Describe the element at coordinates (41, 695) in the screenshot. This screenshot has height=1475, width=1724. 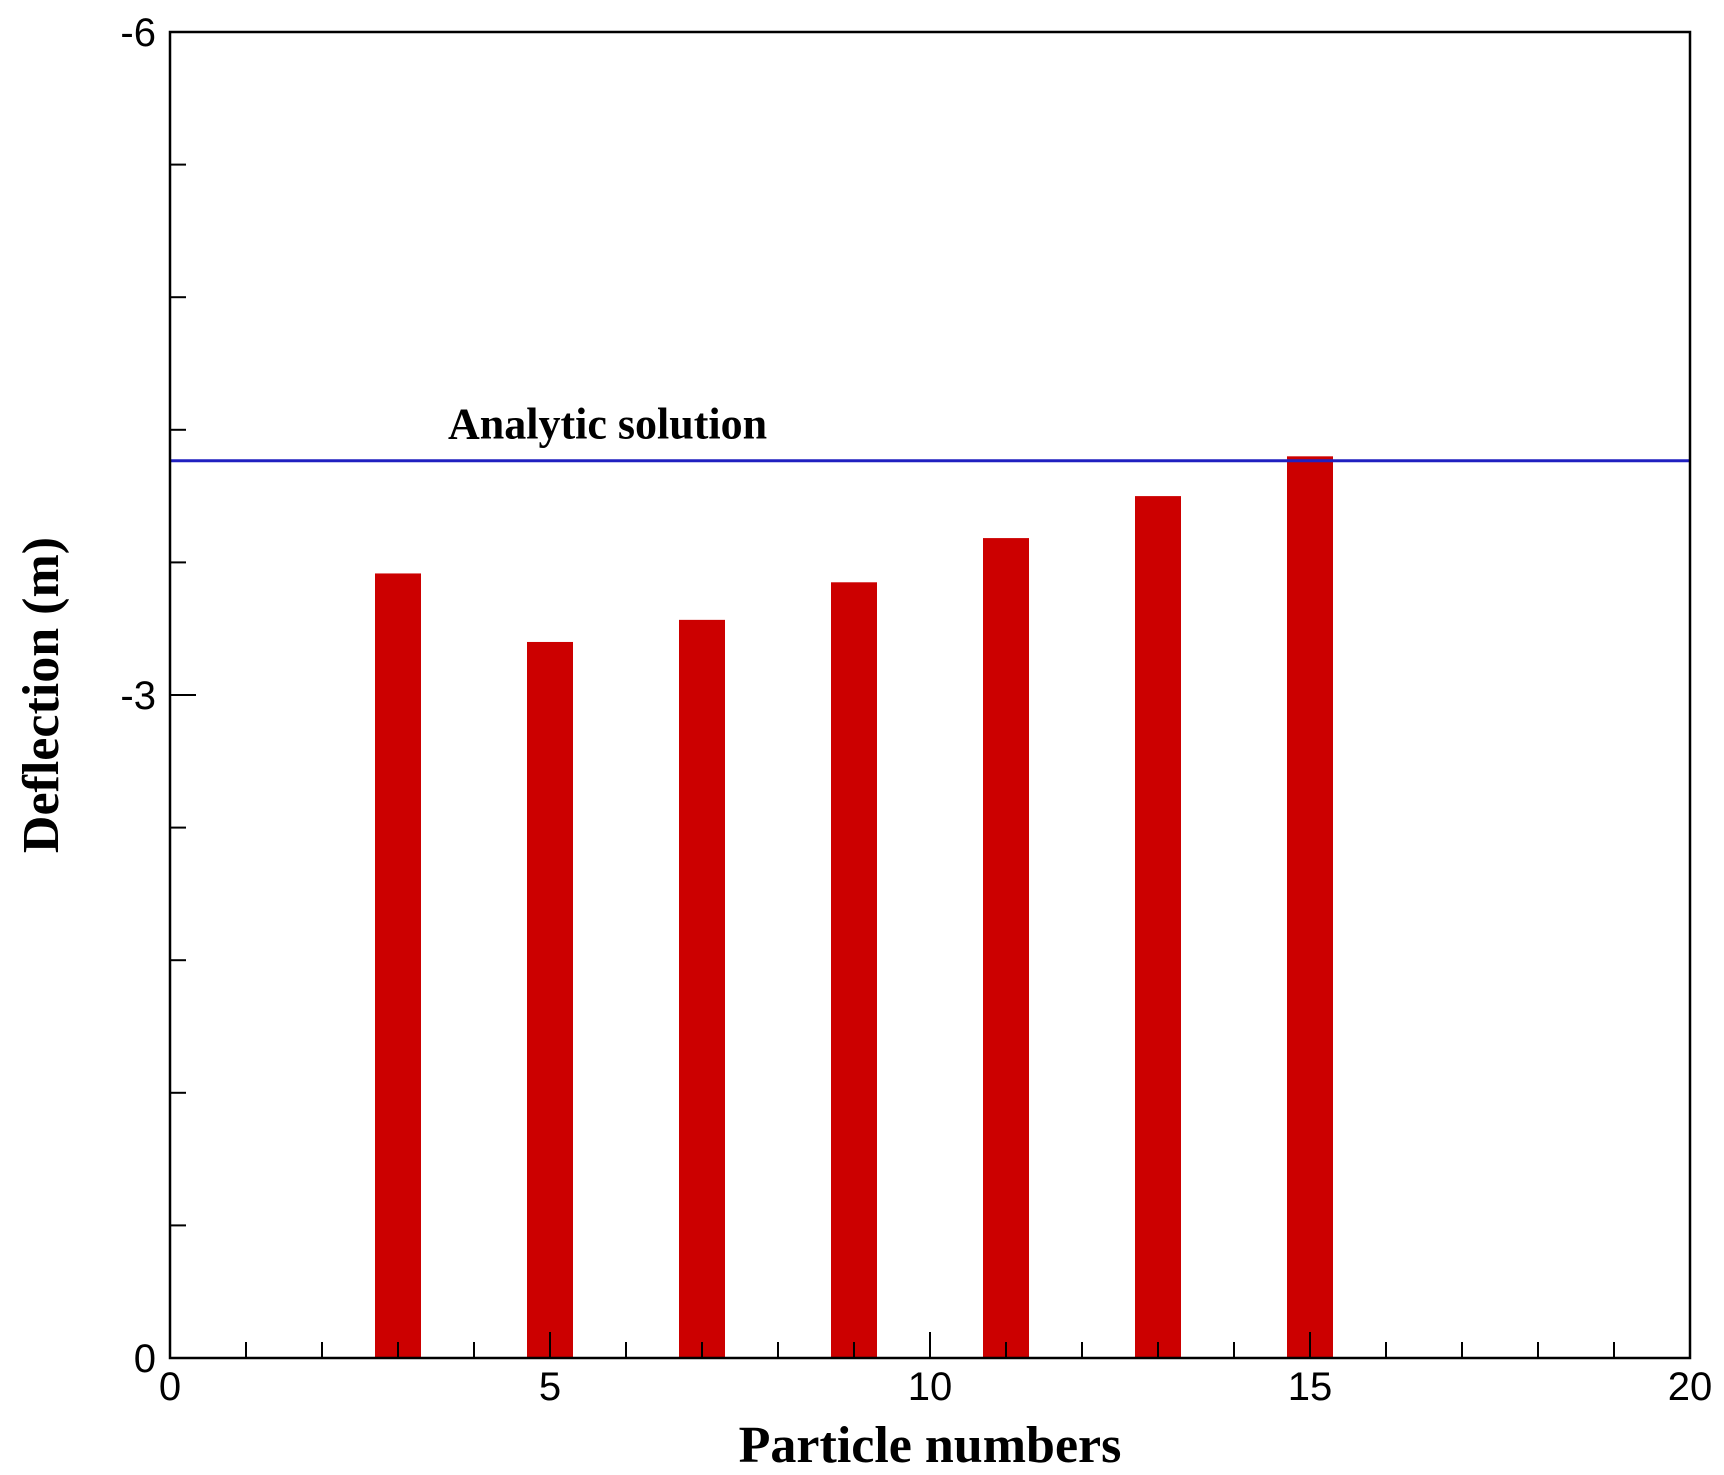
I see `y-axis-title: Deflection (m)` at that location.